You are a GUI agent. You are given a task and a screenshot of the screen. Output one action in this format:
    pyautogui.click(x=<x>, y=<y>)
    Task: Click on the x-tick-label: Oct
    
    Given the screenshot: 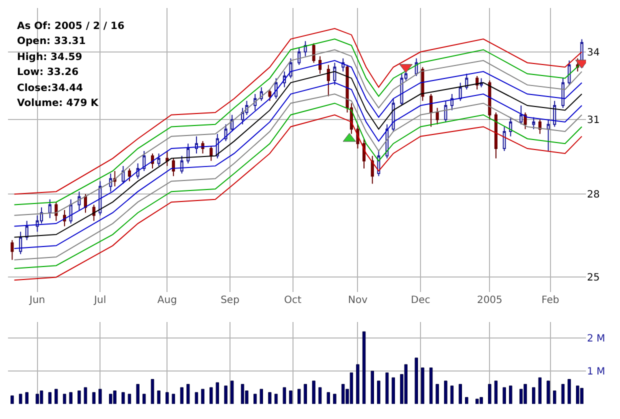 What is the action you would take?
    pyautogui.click(x=293, y=300)
    